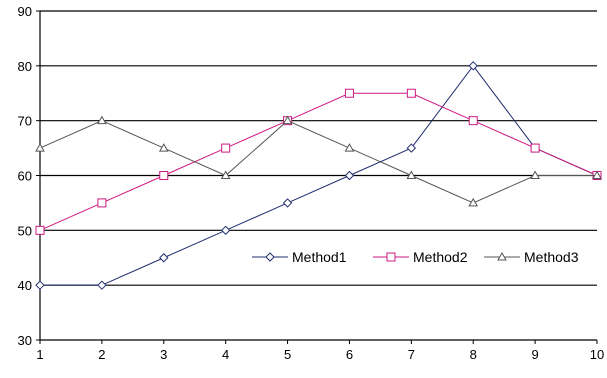 The image size is (607, 378). What do you see at coordinates (25, 121) in the screenshot?
I see `y-tick-label: 70` at bounding box center [25, 121].